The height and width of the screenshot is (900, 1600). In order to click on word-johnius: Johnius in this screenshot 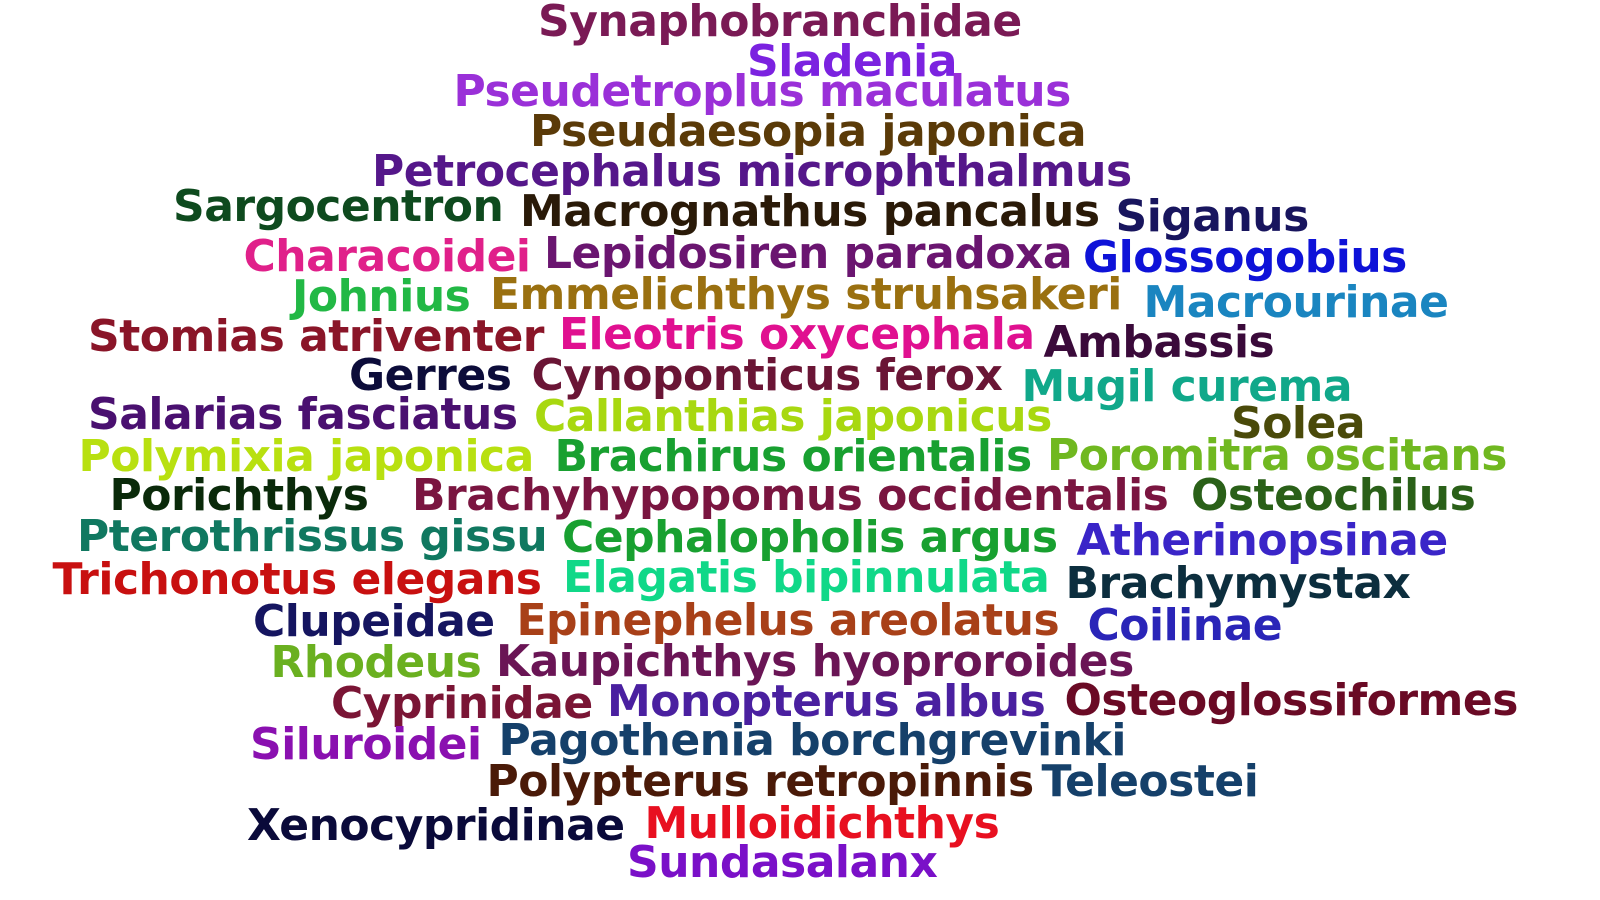, I will do `click(381, 296)`.